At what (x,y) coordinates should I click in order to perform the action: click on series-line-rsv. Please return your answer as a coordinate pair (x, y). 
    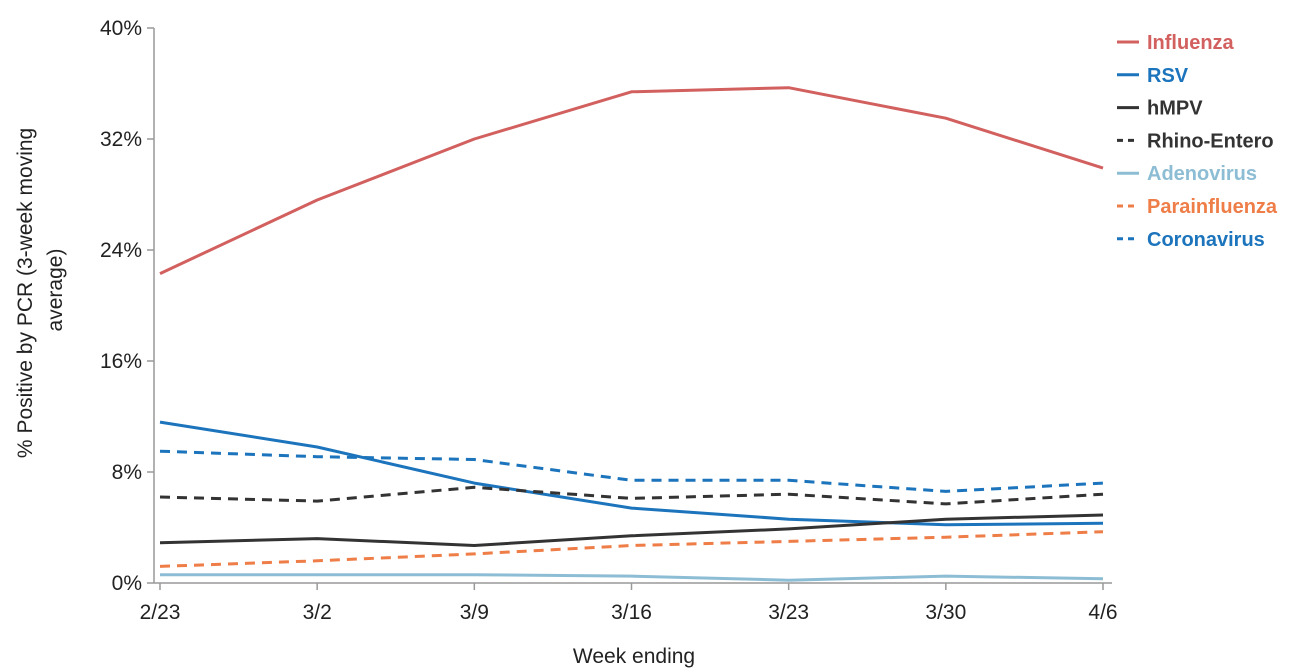
    Looking at the image, I should click on (631, 473).